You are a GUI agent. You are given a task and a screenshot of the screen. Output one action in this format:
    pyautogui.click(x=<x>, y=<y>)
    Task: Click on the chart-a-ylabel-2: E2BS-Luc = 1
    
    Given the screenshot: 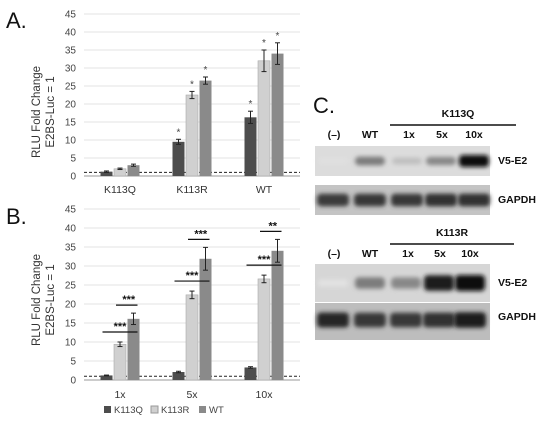 What is the action you would take?
    pyautogui.click(x=51, y=111)
    